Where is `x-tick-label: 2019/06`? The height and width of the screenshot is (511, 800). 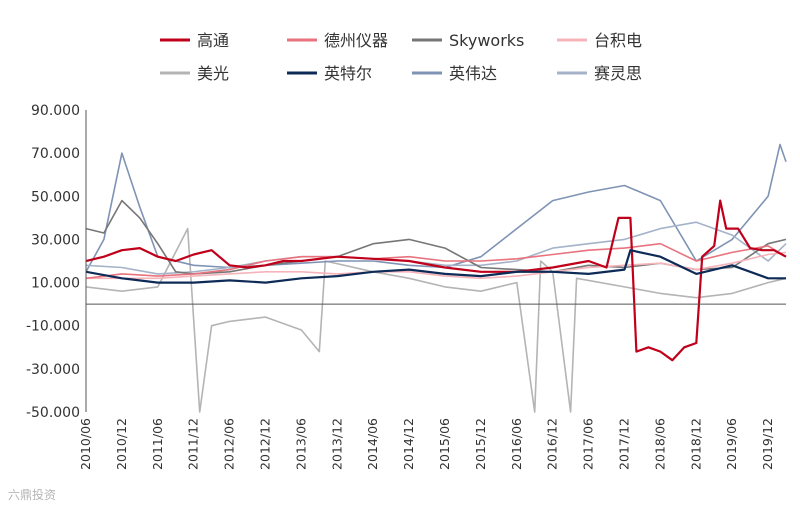
x-tick-label: 2019/06 is located at coordinates (731, 444).